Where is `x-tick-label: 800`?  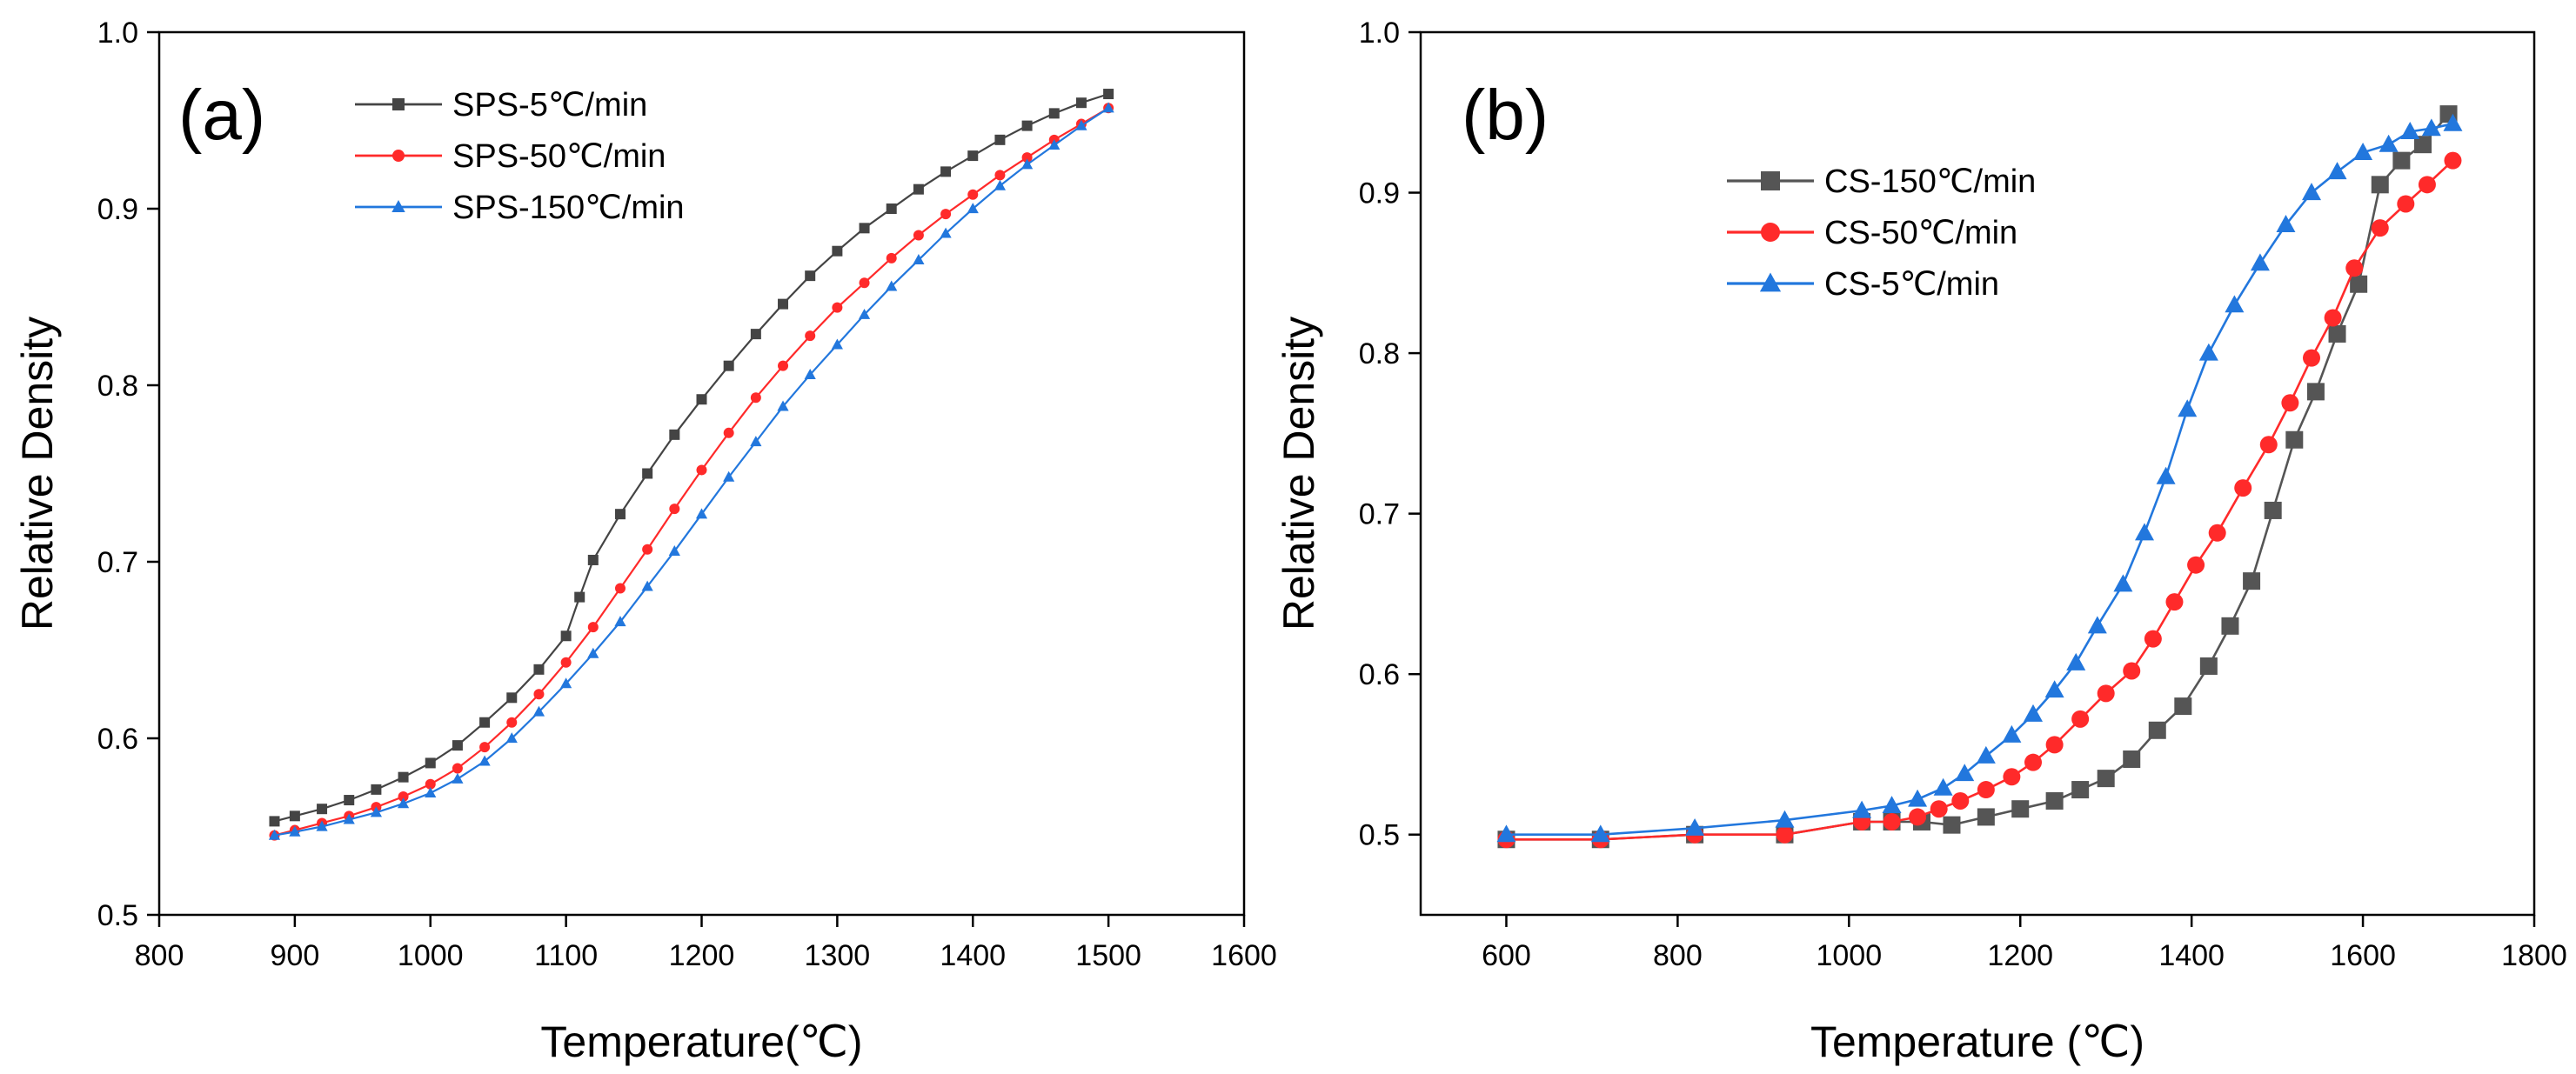 x-tick-label: 800 is located at coordinates (1678, 955).